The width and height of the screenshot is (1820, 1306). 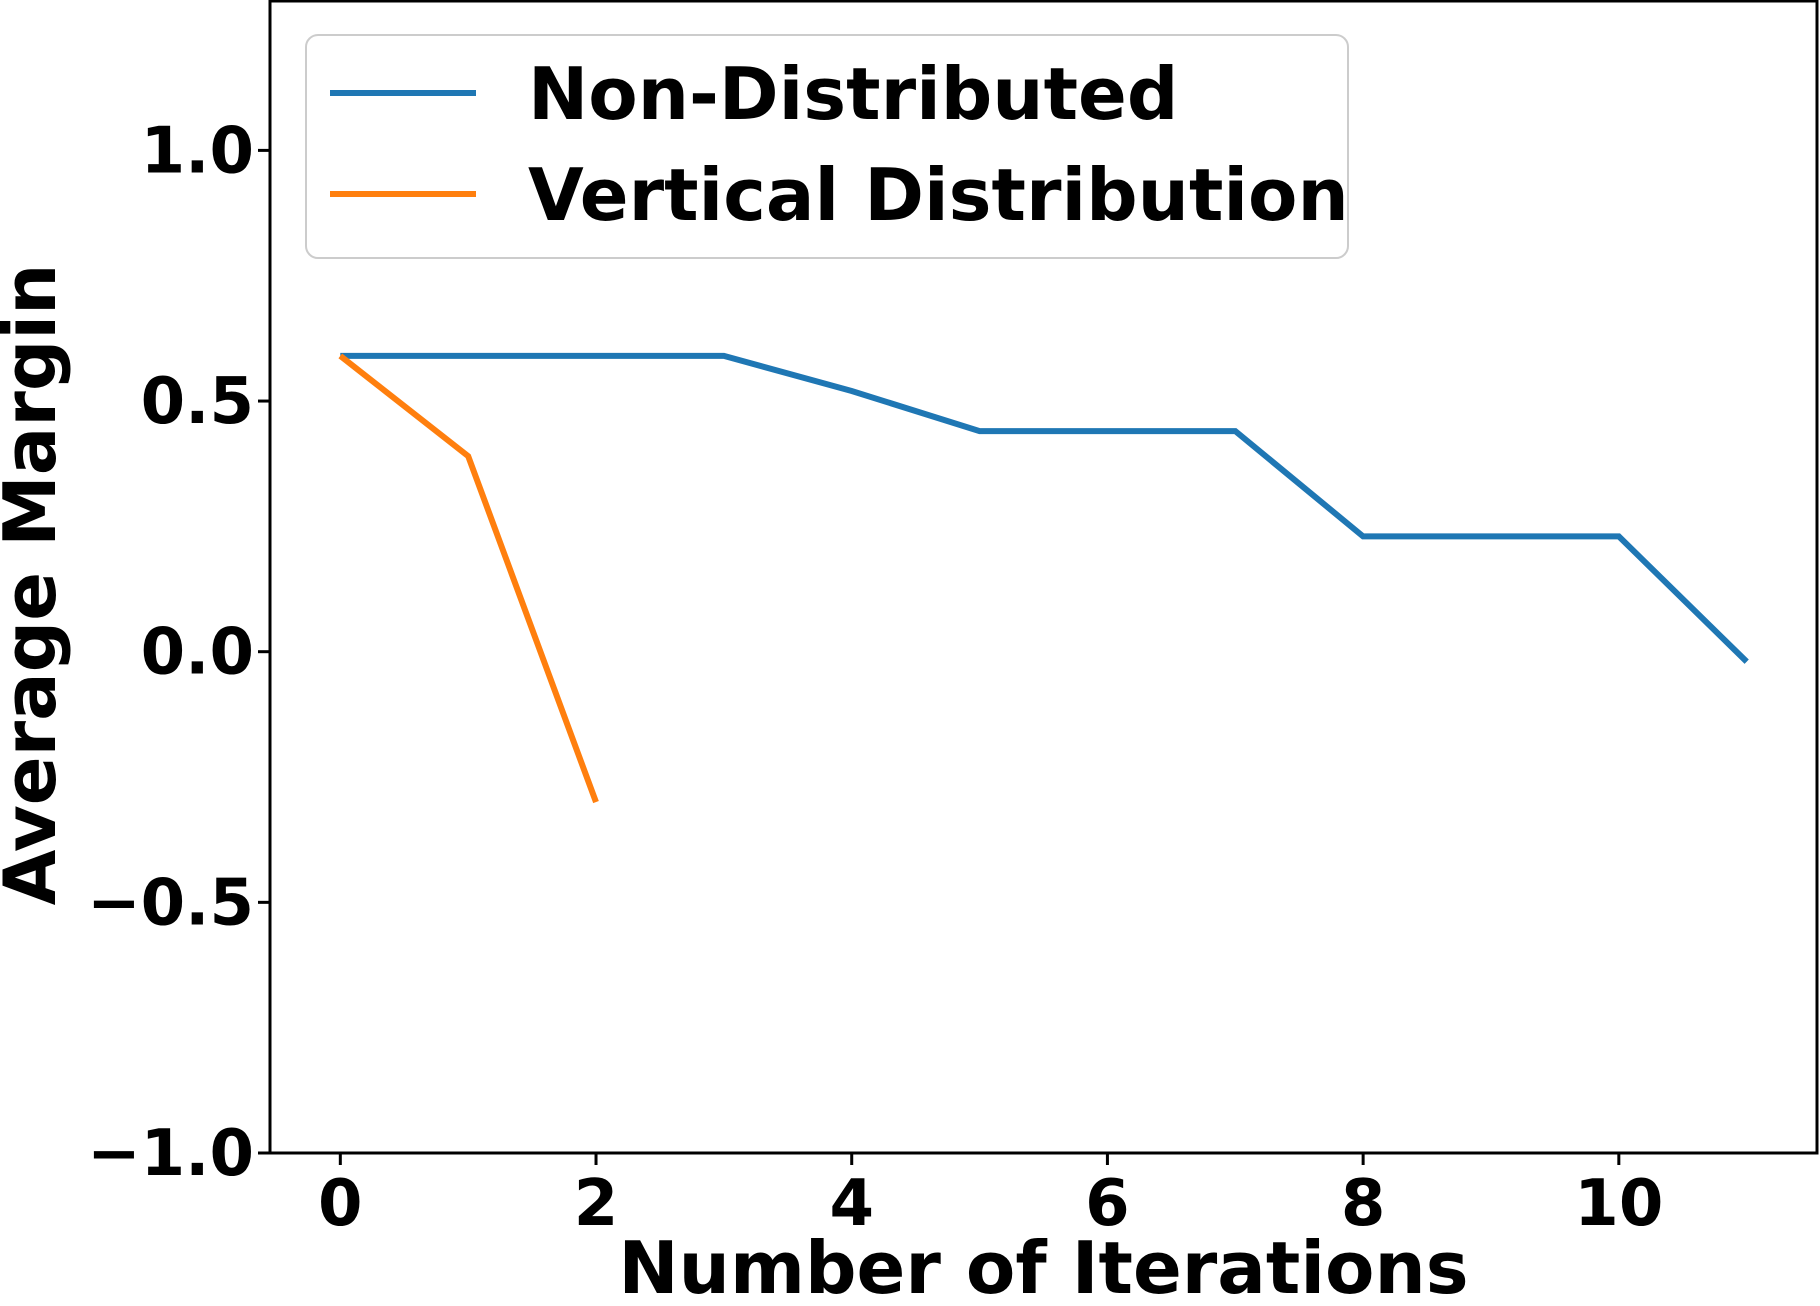 What do you see at coordinates (990, 1197) in the screenshot?
I see `x-axis: 0 2 4 6 8 10` at bounding box center [990, 1197].